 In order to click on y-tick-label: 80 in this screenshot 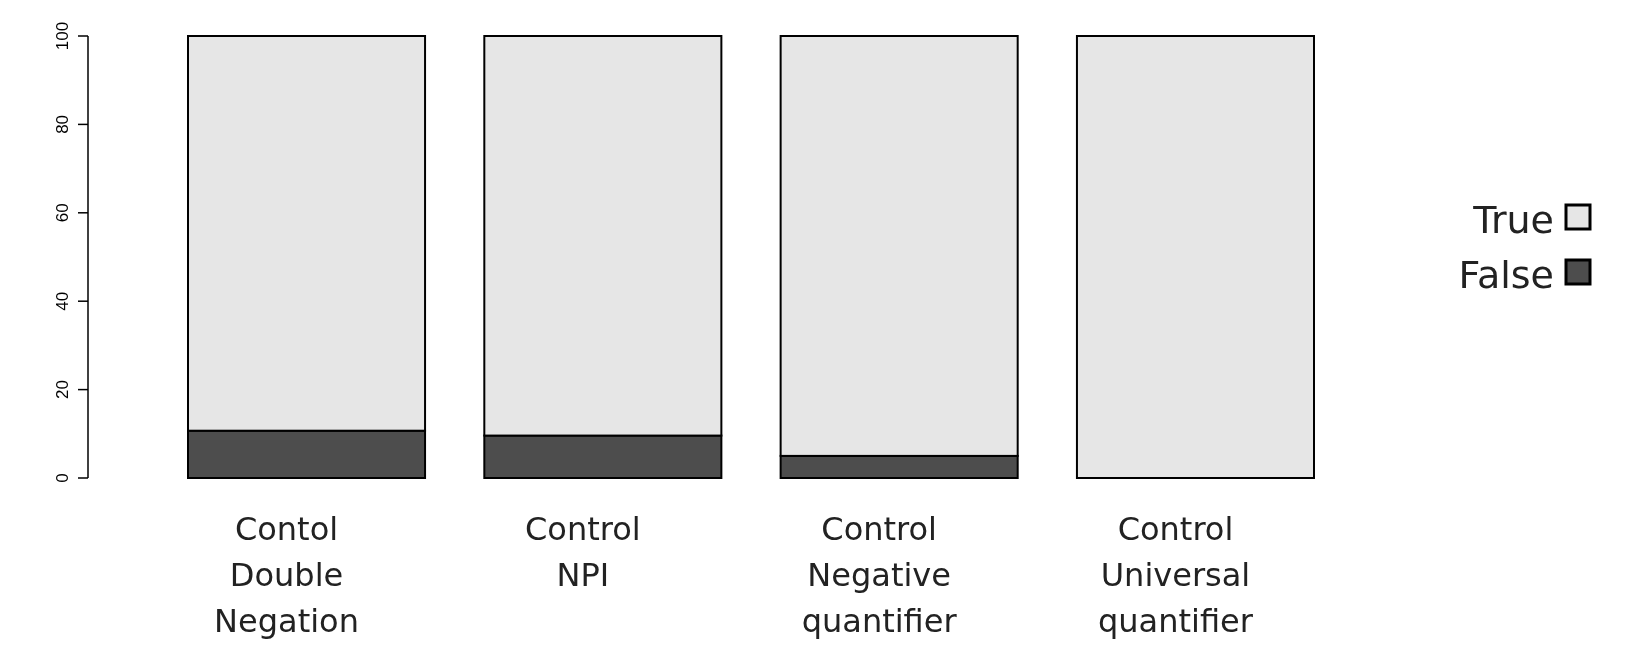, I will do `click(62, 124)`.